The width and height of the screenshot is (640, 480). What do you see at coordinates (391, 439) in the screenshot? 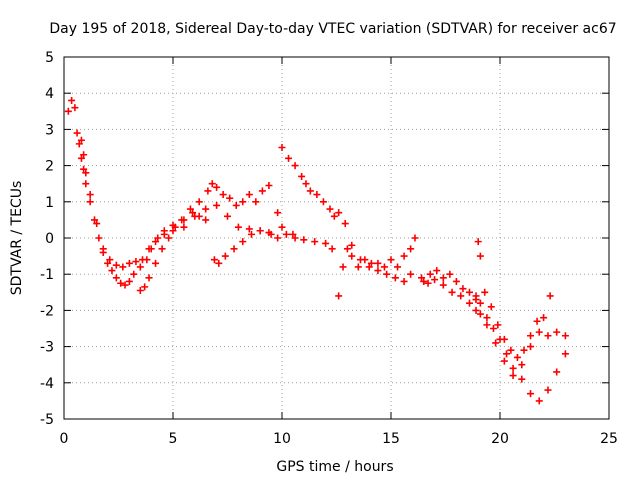
I see `x-tick-label: 15` at bounding box center [391, 439].